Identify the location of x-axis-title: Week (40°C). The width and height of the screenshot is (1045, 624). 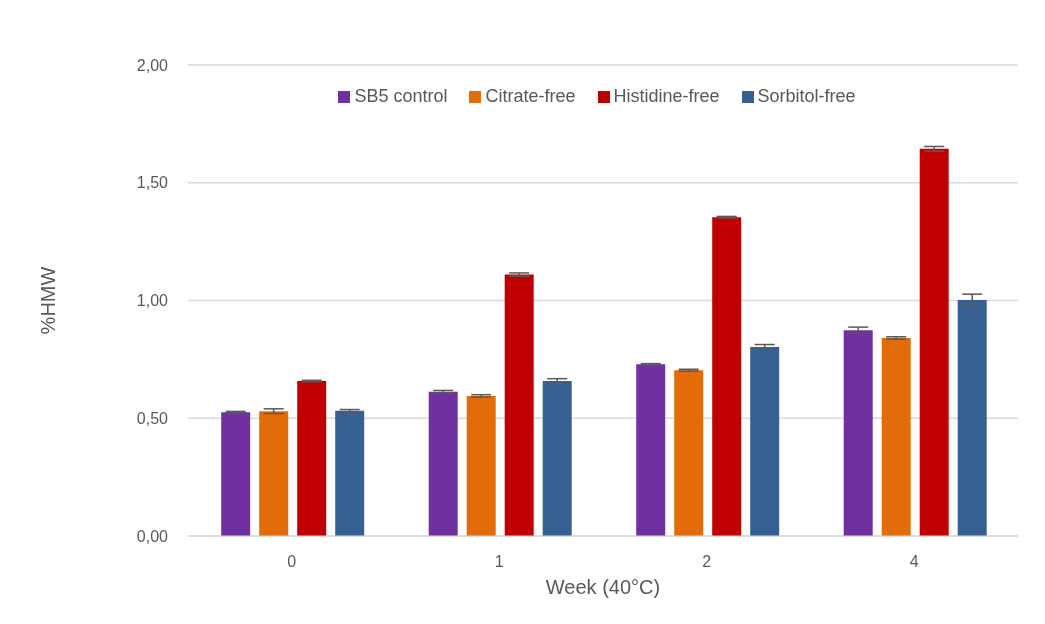
(603, 587).